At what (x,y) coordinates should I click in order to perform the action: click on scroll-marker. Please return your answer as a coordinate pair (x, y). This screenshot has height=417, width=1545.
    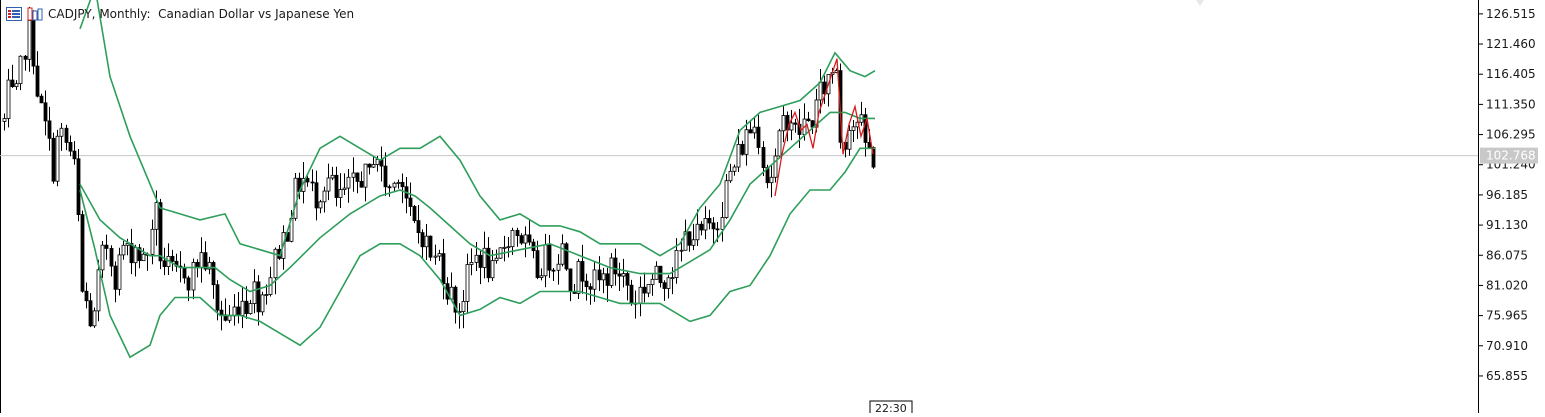
    Looking at the image, I should click on (1200, 3).